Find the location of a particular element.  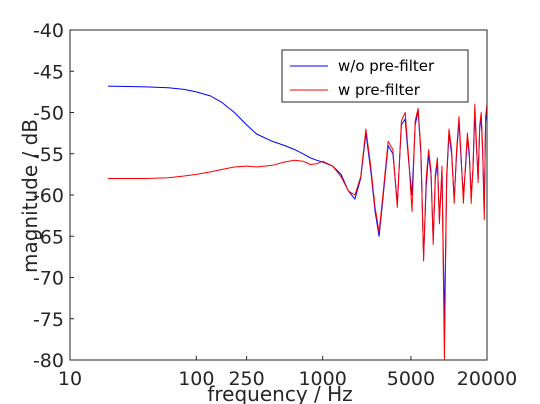

legend: w/o pre-filter w pre-filter is located at coordinates (375, 76).